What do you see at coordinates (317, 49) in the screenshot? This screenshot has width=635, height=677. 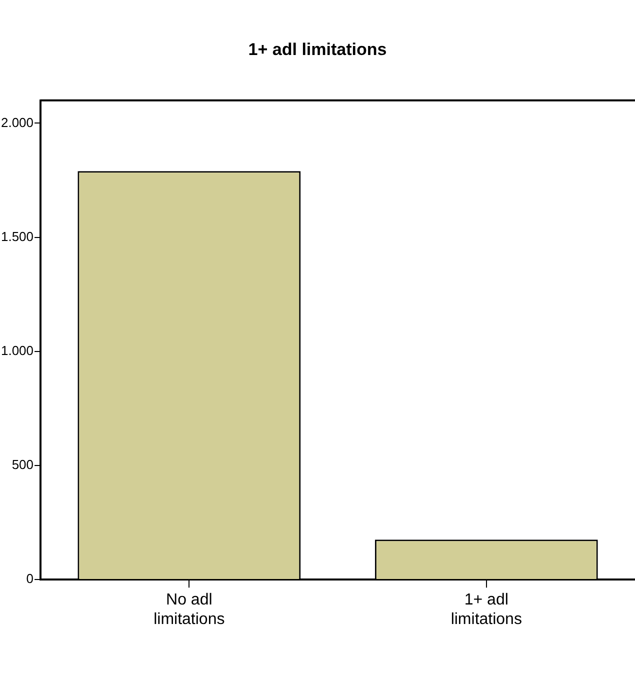 I see `chart-title: 1+ adl limitations` at bounding box center [317, 49].